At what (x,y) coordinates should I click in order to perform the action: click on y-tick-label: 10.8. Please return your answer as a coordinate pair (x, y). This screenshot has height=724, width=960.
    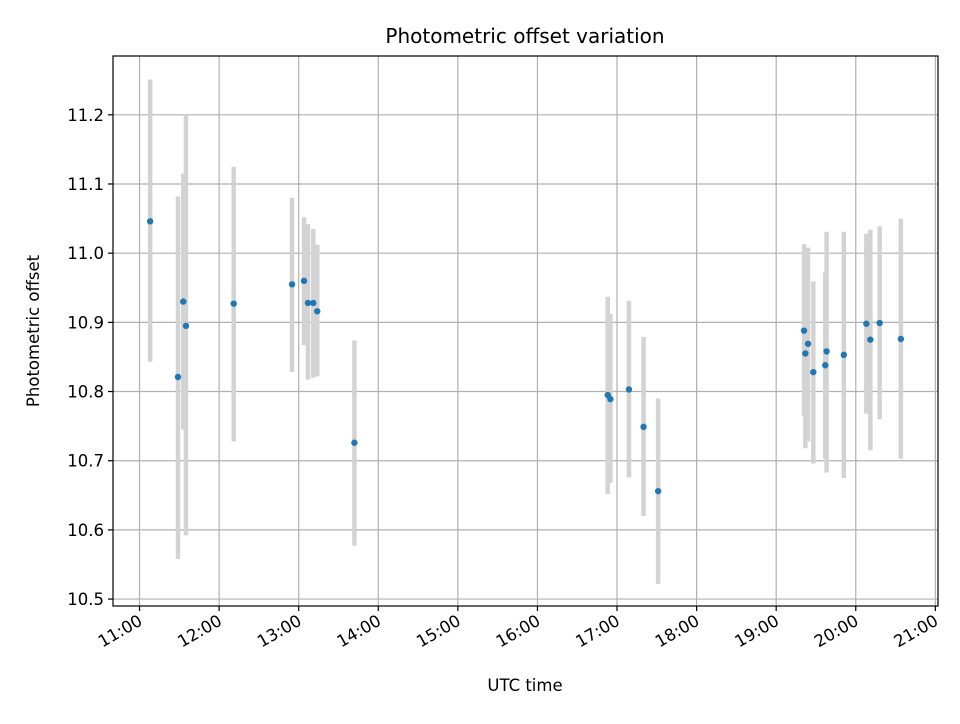
    Looking at the image, I should click on (85, 392).